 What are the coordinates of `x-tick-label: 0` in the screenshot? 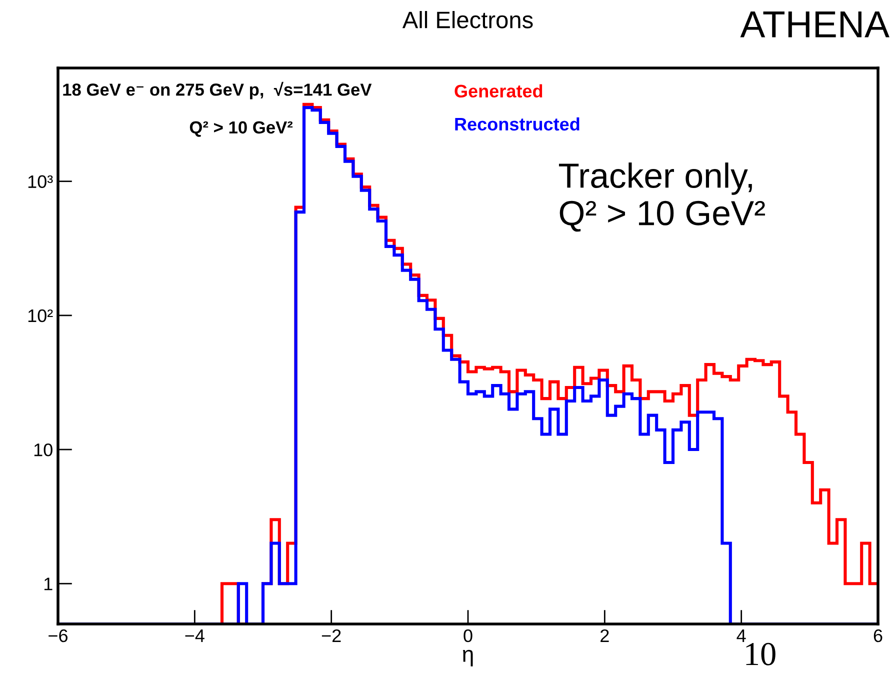 It's located at (468, 635).